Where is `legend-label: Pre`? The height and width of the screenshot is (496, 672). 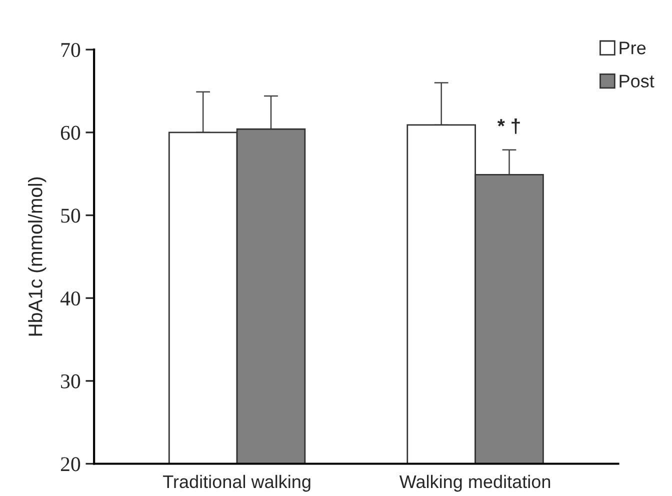
legend-label: Pre is located at coordinates (633, 48).